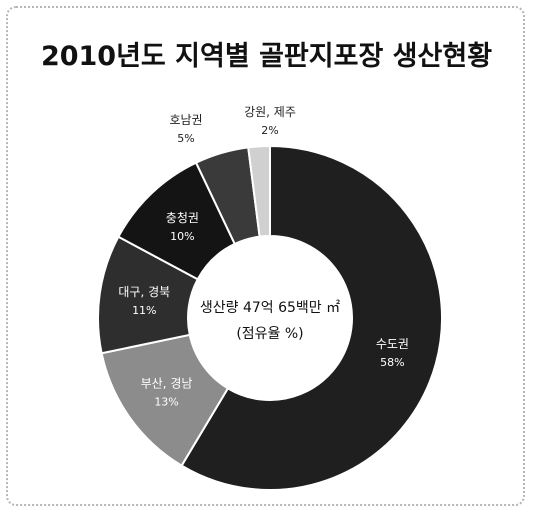  I want to click on slice-name-label-0: 수도권, so click(392, 344).